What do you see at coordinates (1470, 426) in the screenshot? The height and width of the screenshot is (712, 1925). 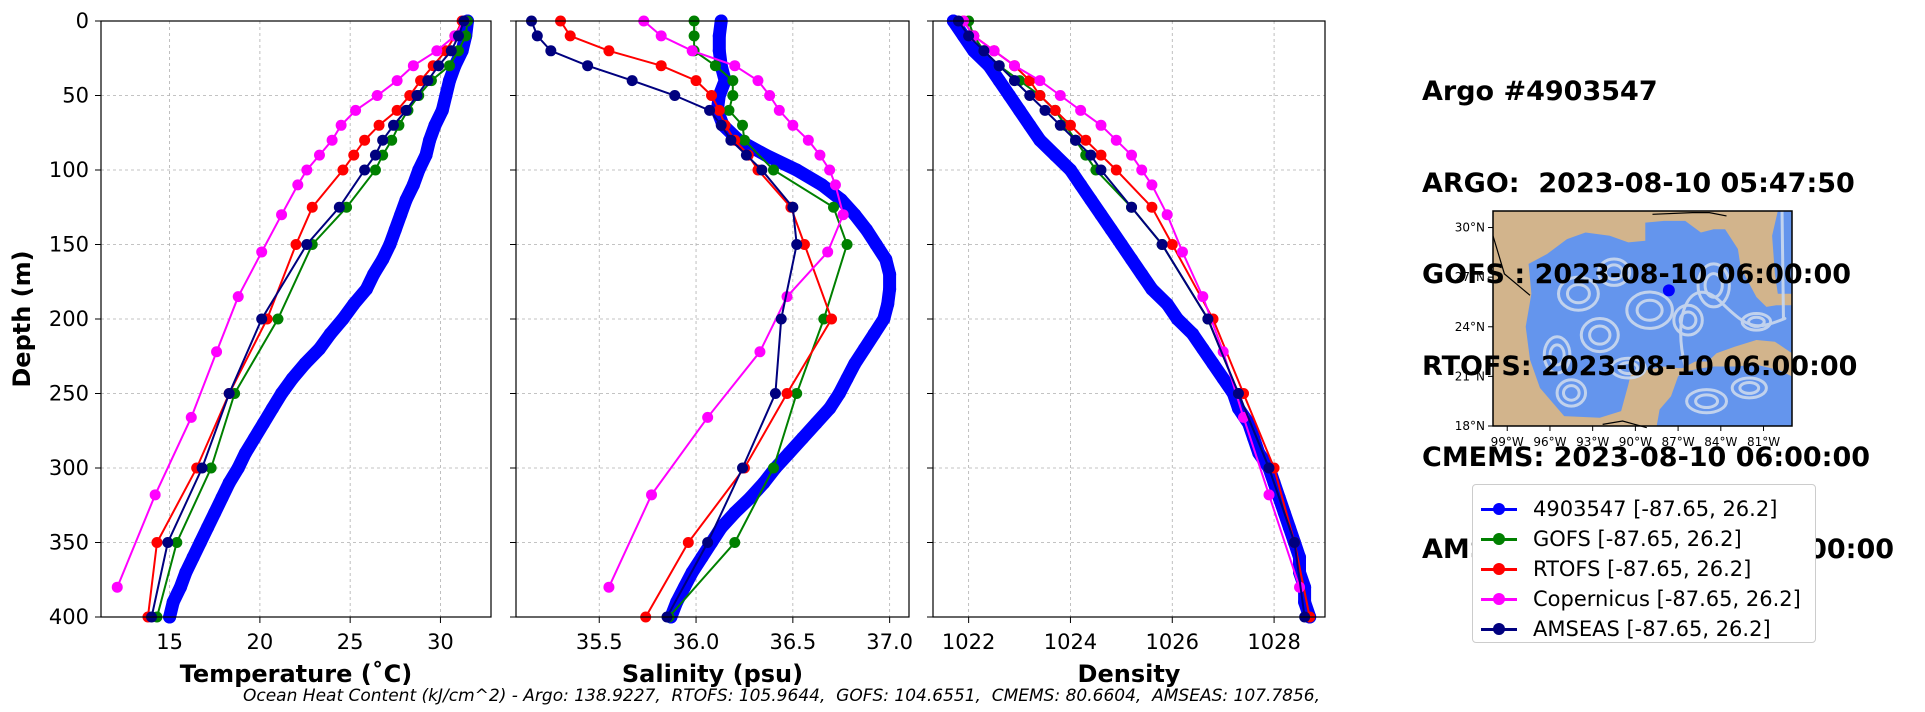 I see `map-lat-label: 18°N` at bounding box center [1470, 426].